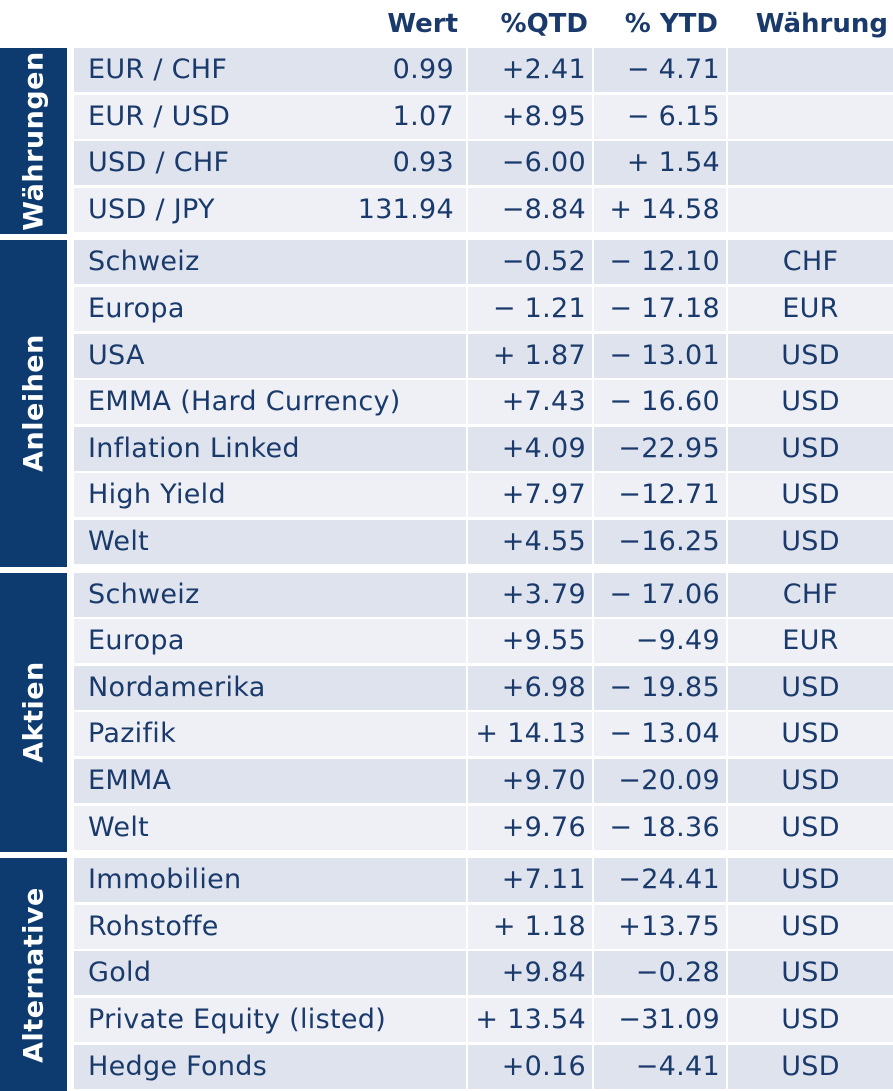 This screenshot has height=1091, width=893. What do you see at coordinates (669, 780) in the screenshot?
I see `row-ytd: −20.09` at bounding box center [669, 780].